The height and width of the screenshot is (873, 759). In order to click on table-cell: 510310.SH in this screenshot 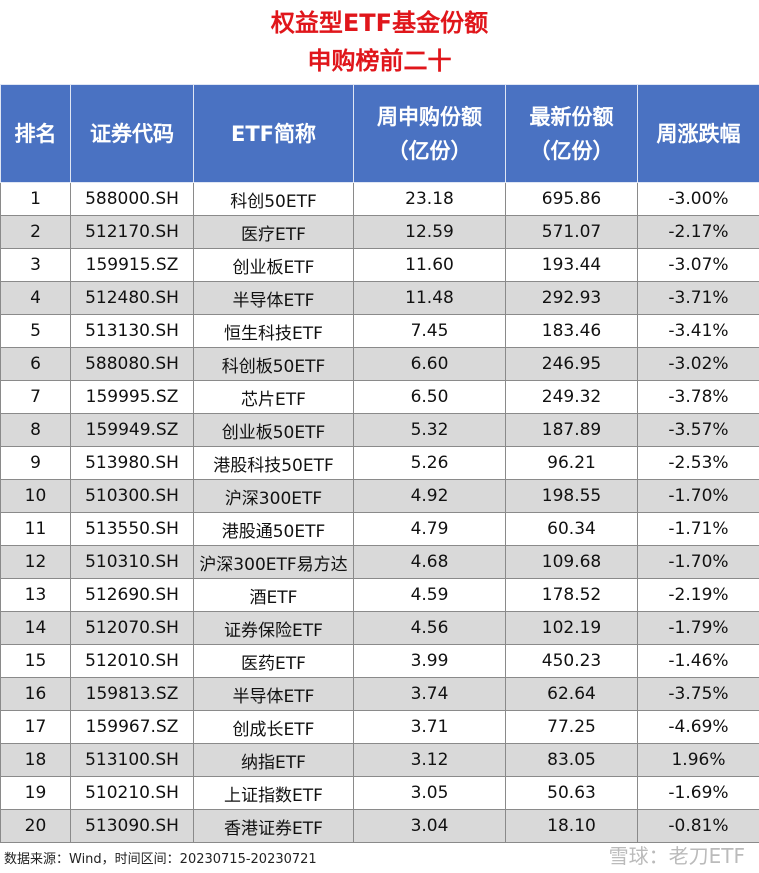, I will do `click(132, 562)`.